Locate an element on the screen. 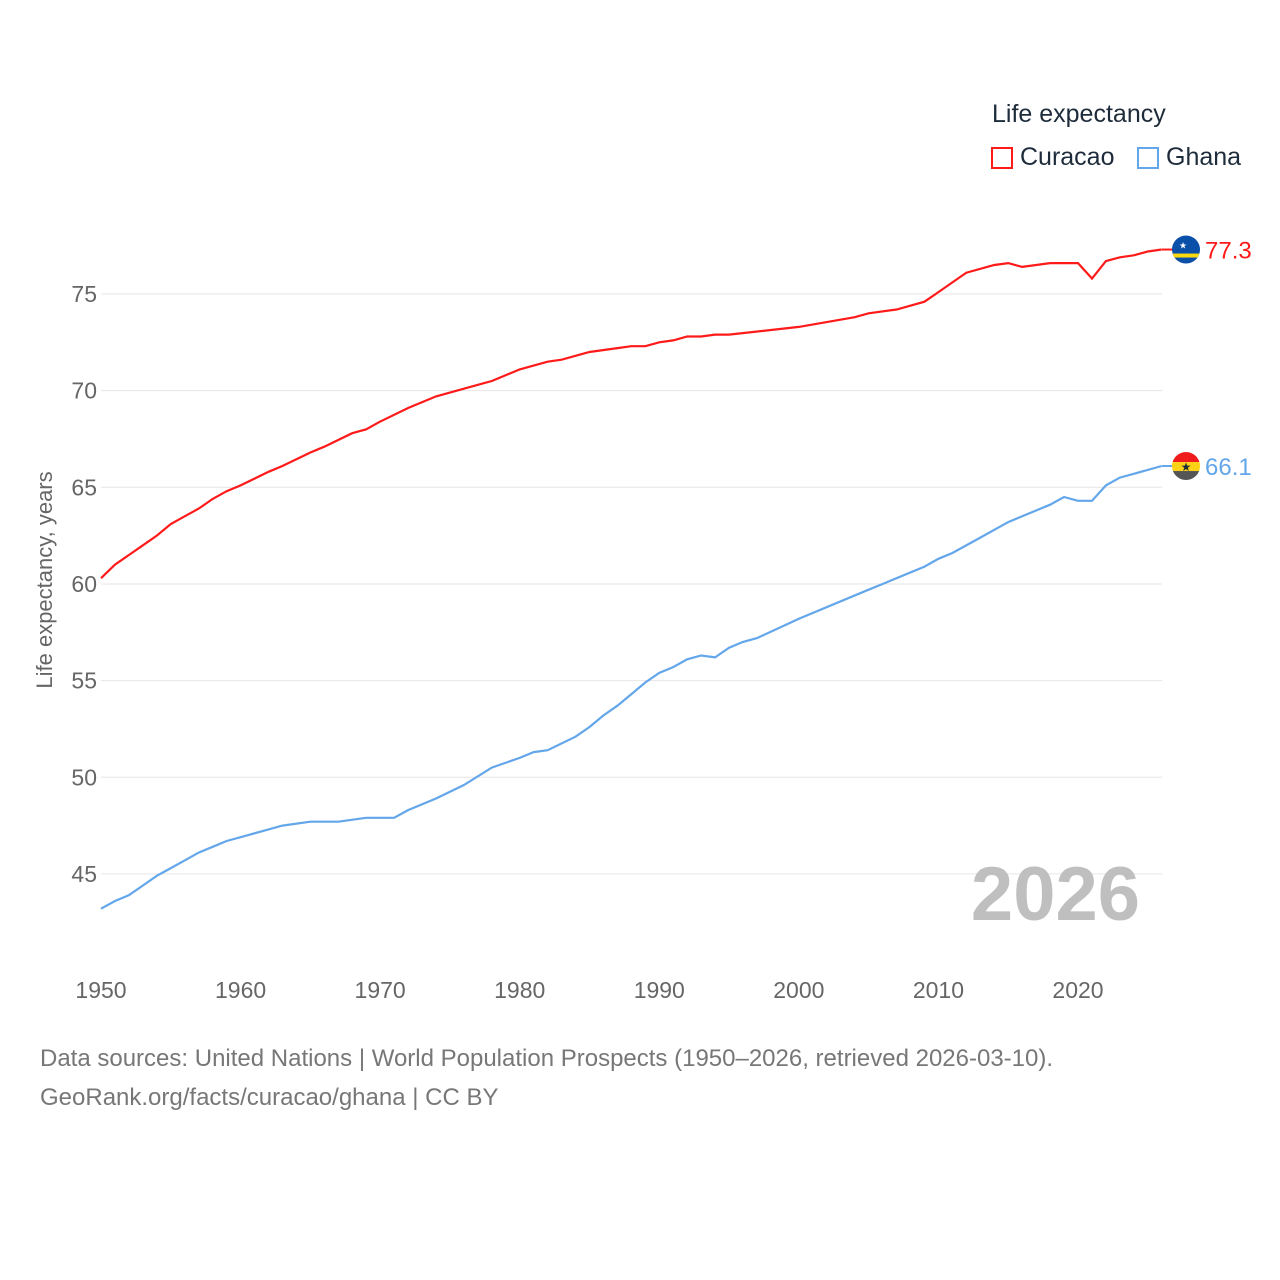 The image size is (1280, 1280). x-tick-label: 1970 is located at coordinates (380, 990).